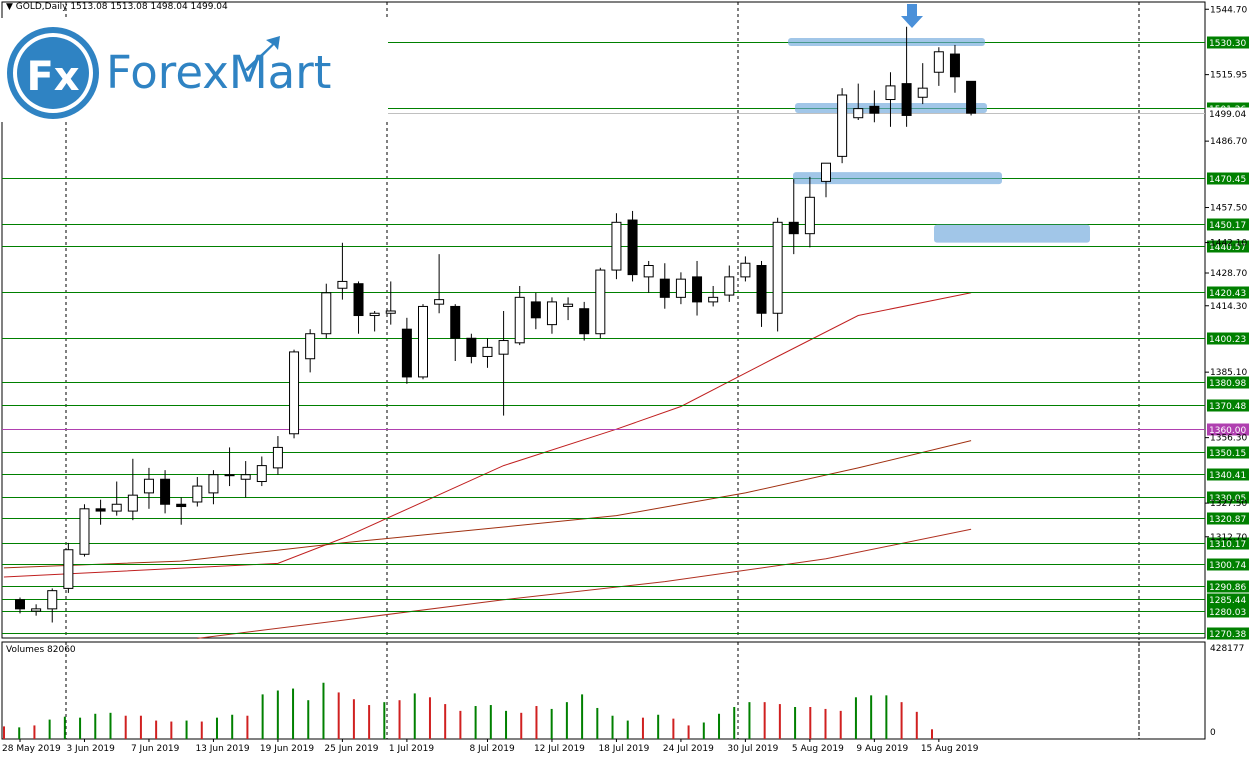  Describe the element at coordinates (886, 42) in the screenshot. I see `highlight-zone` at that location.